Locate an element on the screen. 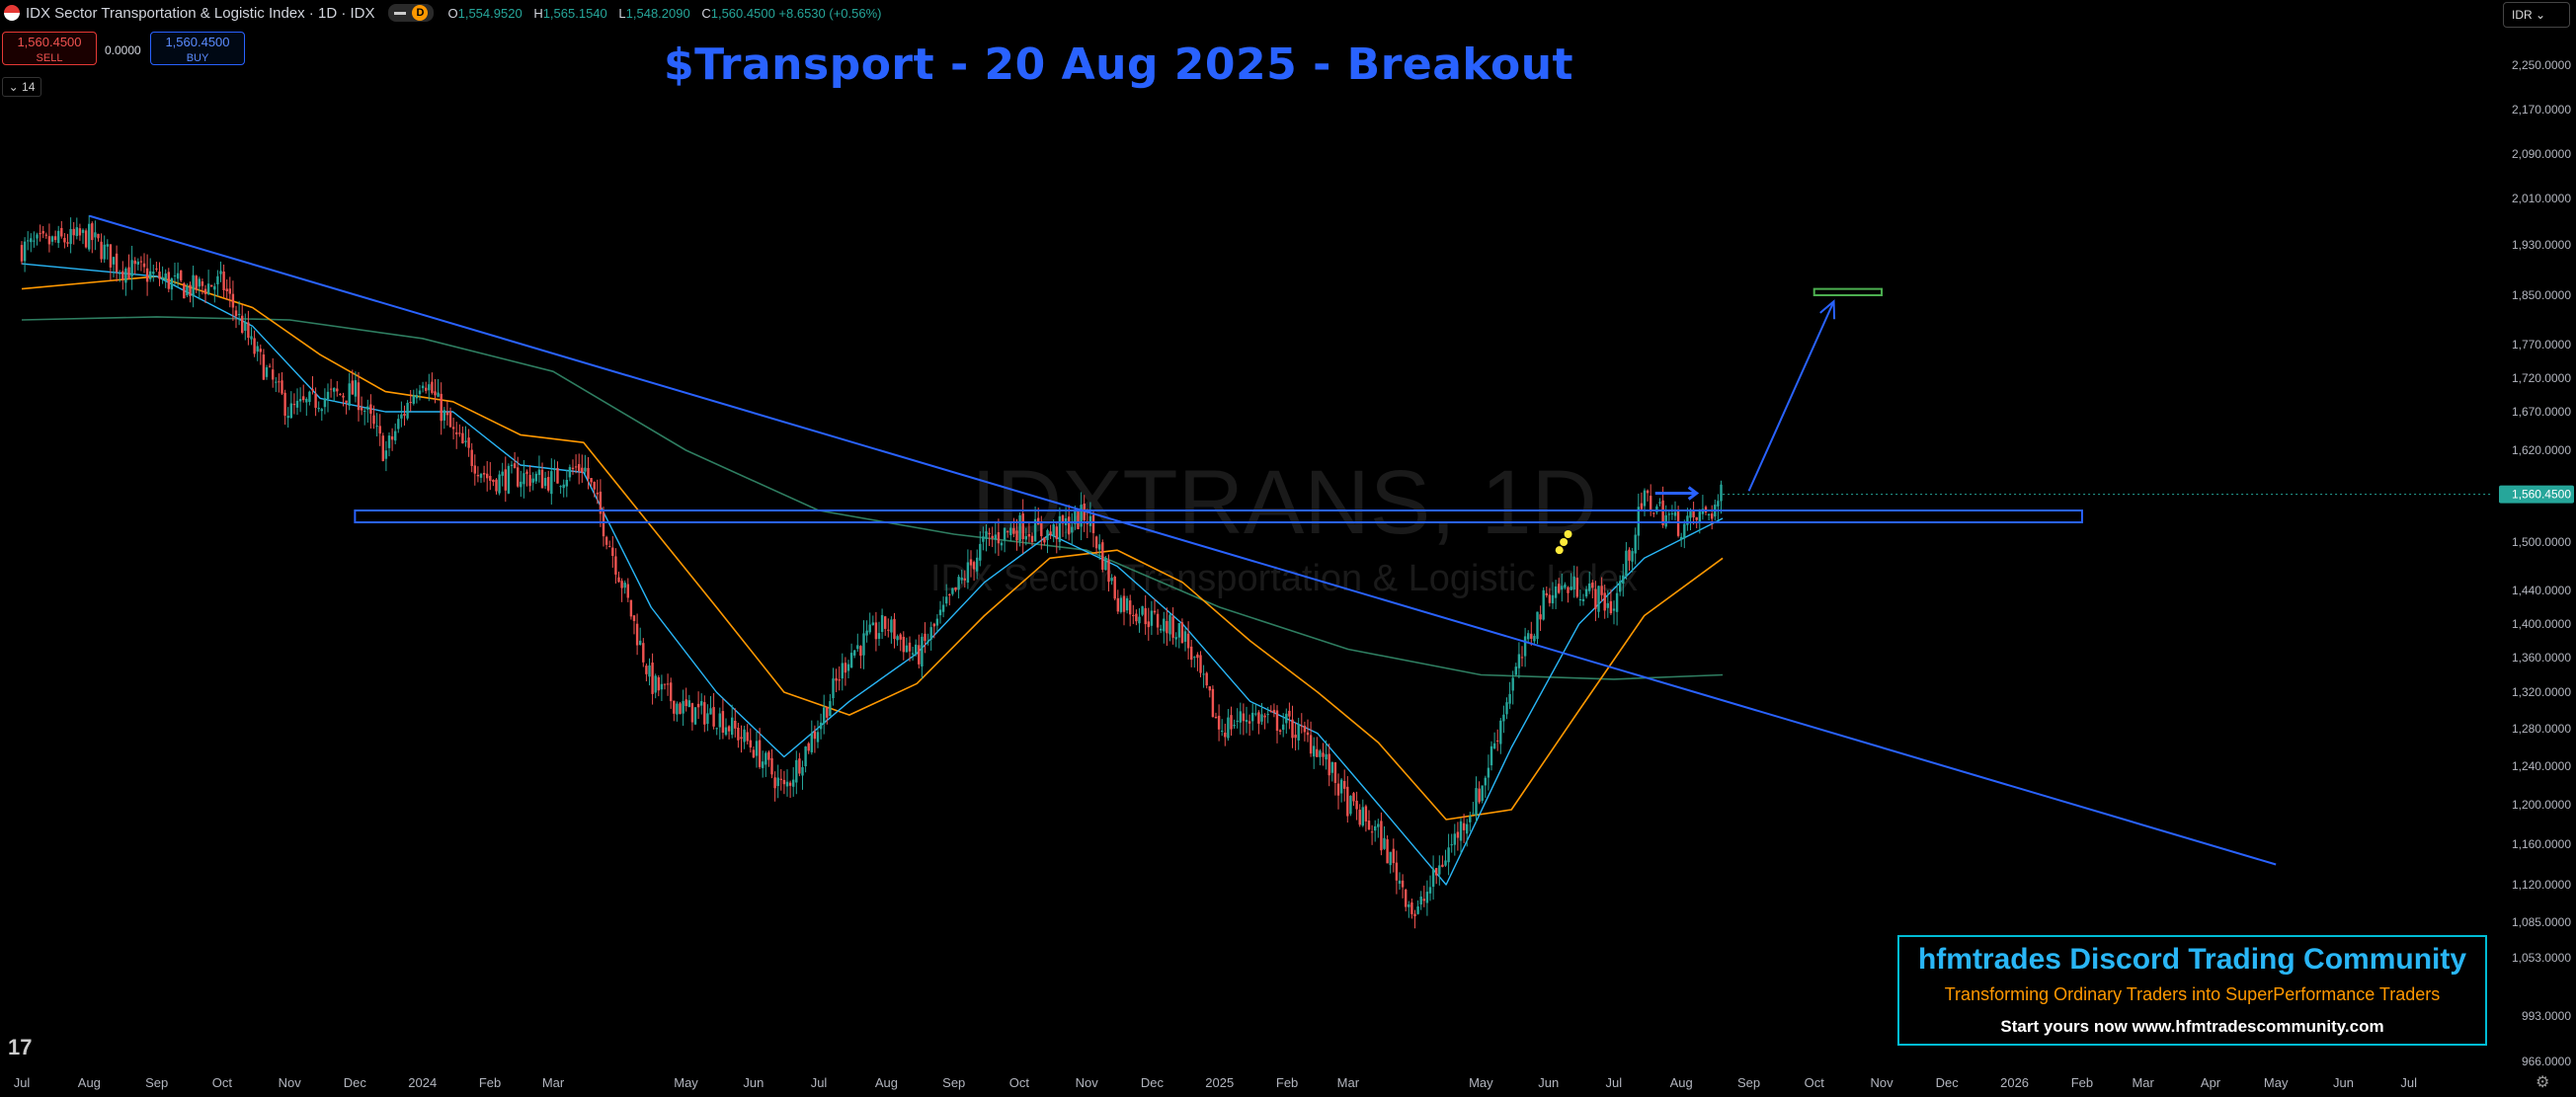  time-tick-label: May is located at coordinates (1481, 1082).